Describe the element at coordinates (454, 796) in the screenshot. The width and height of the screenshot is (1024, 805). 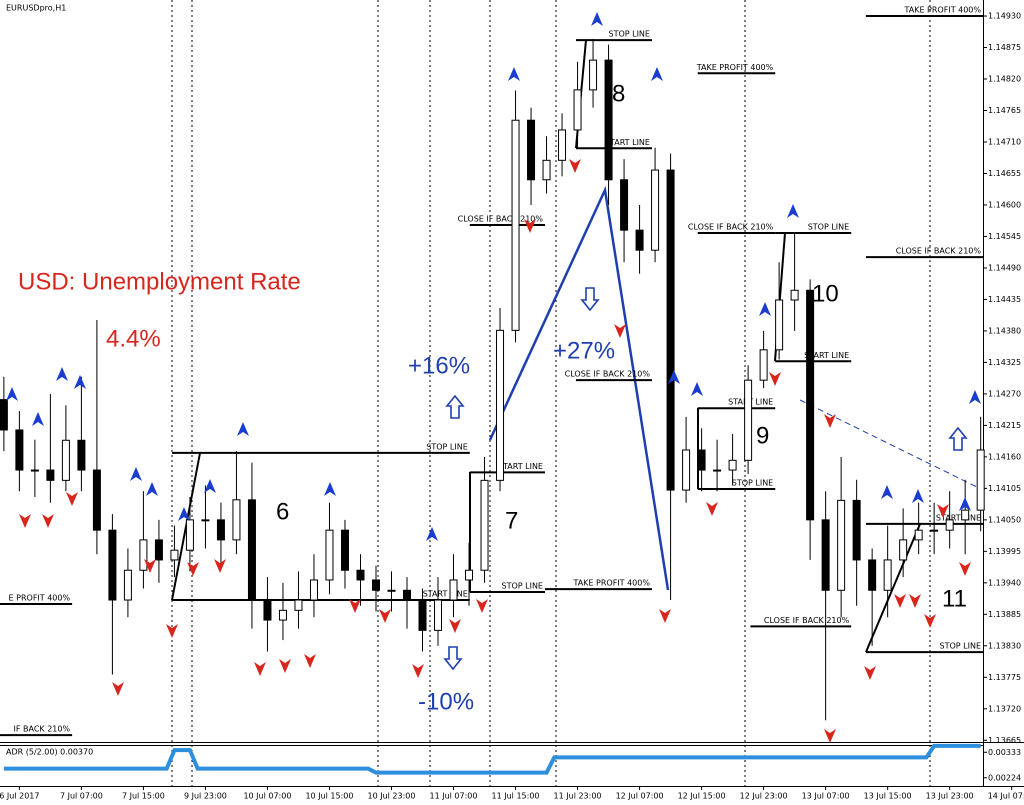
I see `x-tick-label: 11 Jul 07:00` at that location.